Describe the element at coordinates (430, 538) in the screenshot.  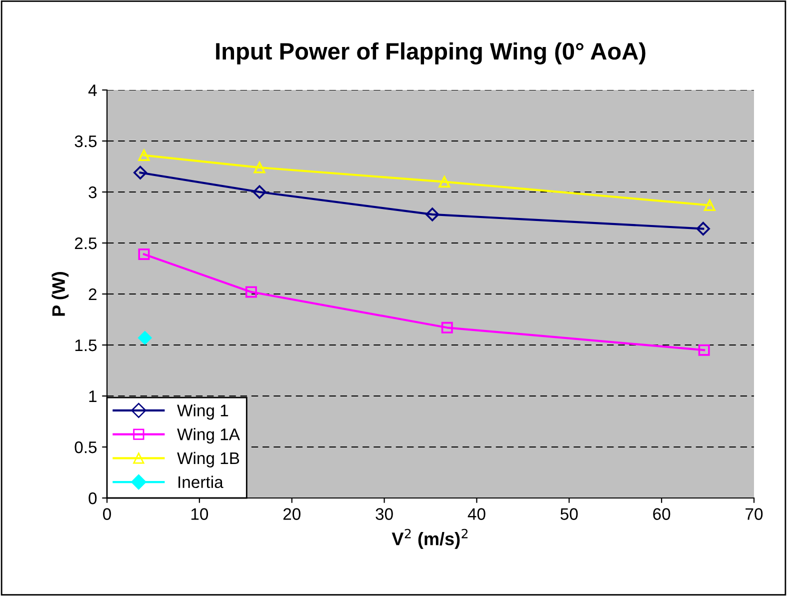
I see `x-axis-title: V$^{2}$ (m/s)$^{2}$` at that location.